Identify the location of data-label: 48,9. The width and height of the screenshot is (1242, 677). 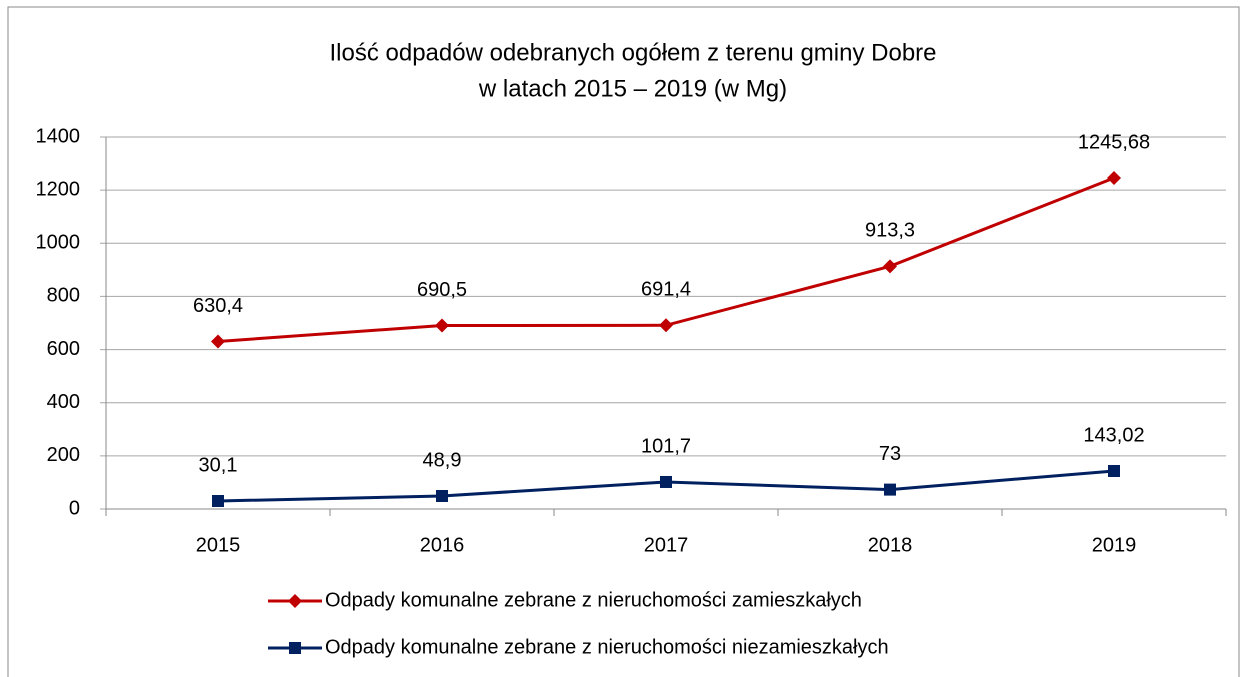
(442, 460).